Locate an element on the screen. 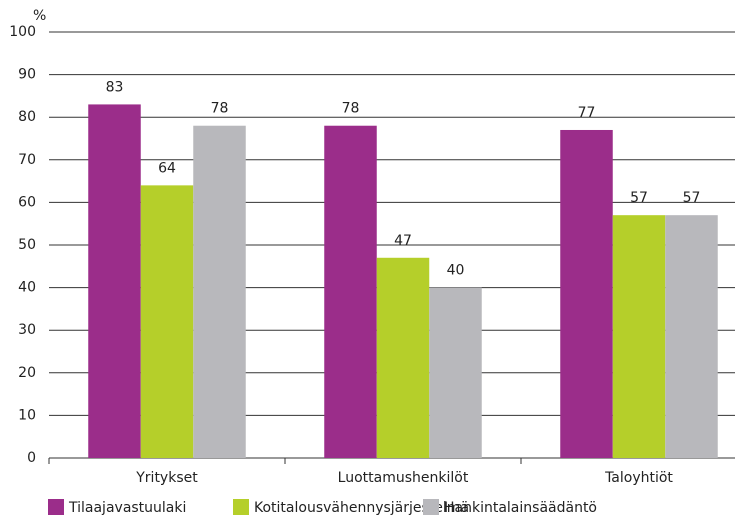 This screenshot has height=523, width=746. value-label: 40 is located at coordinates (456, 271).